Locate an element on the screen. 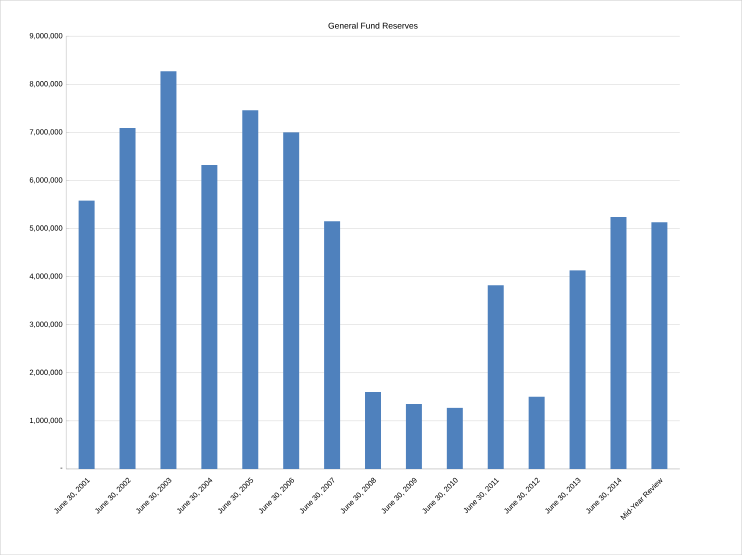 This screenshot has width=742, height=555. chart-title: General Fund Reserves is located at coordinates (373, 25).